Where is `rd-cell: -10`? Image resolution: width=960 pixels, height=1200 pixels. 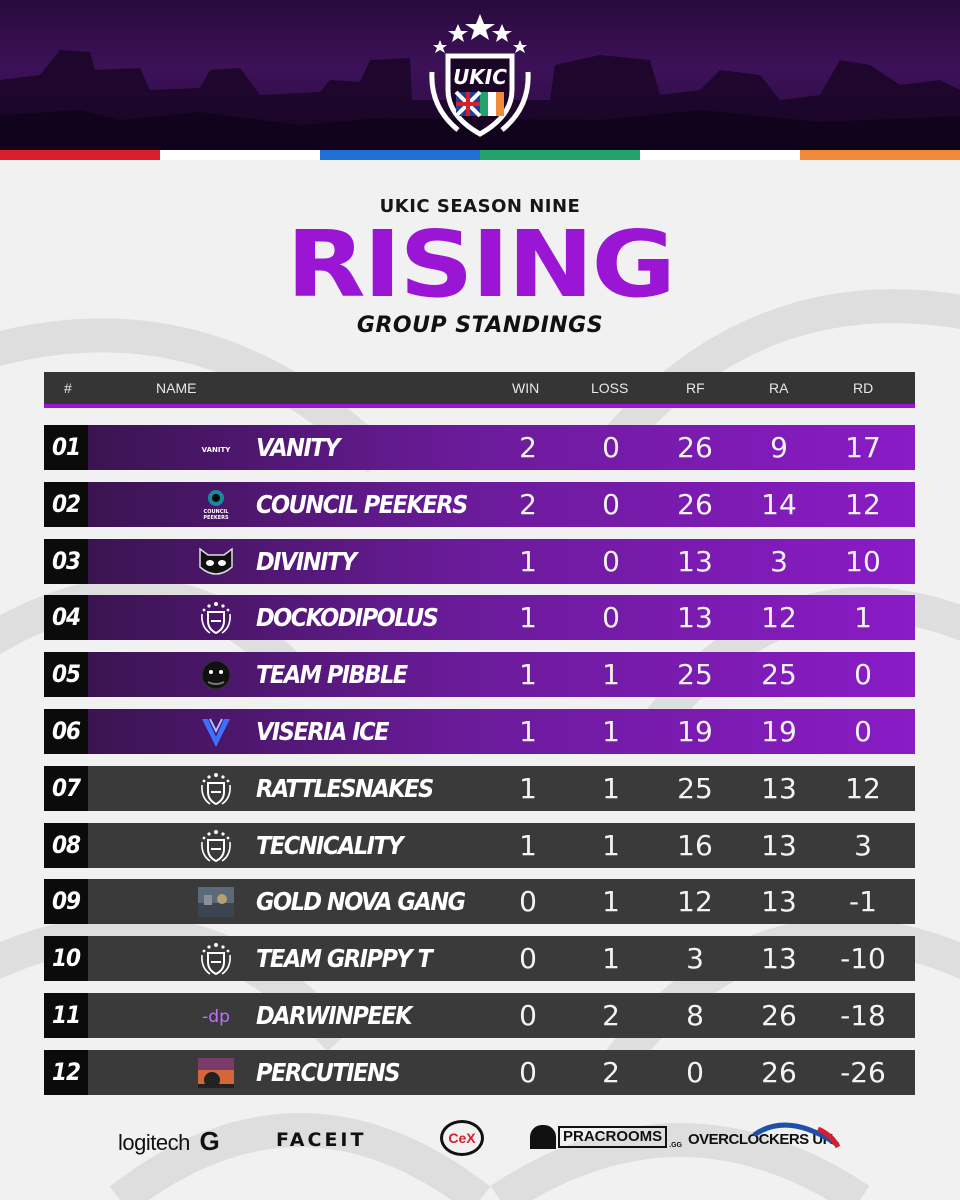 rd-cell: -10 is located at coordinates (863, 959).